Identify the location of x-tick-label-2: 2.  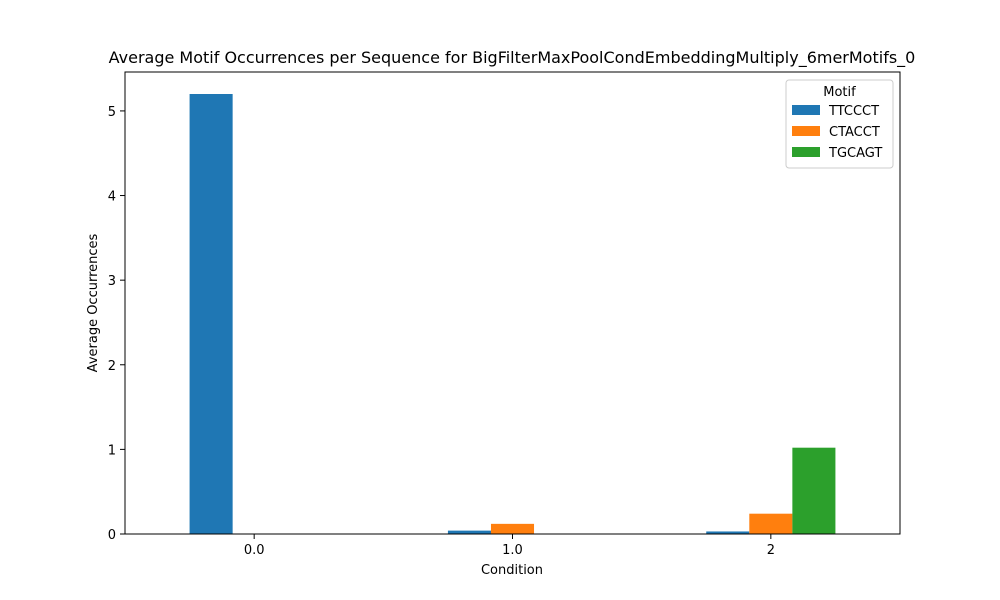
(771, 550).